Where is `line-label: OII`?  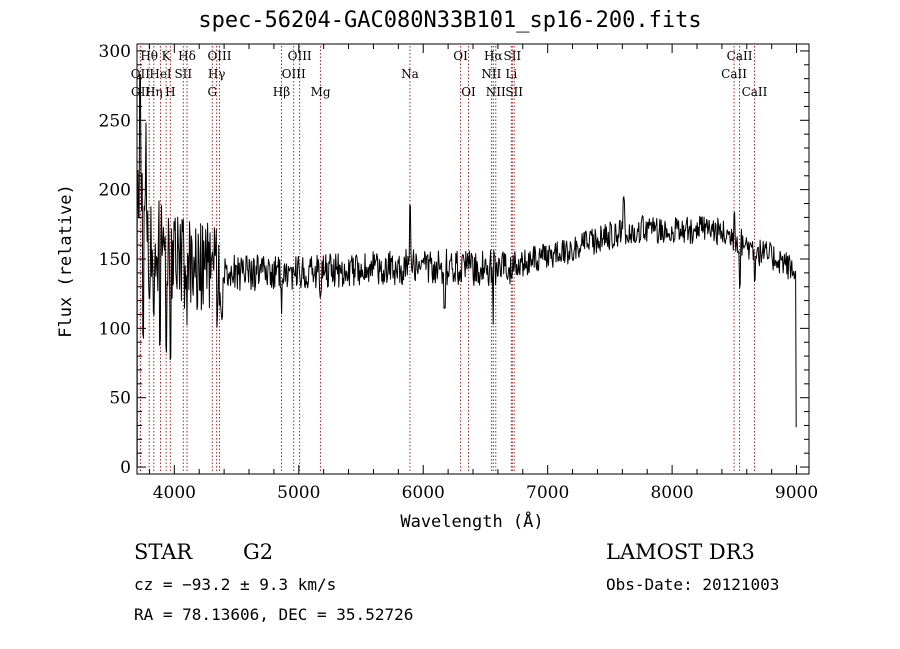
line-label: OII is located at coordinates (141, 74).